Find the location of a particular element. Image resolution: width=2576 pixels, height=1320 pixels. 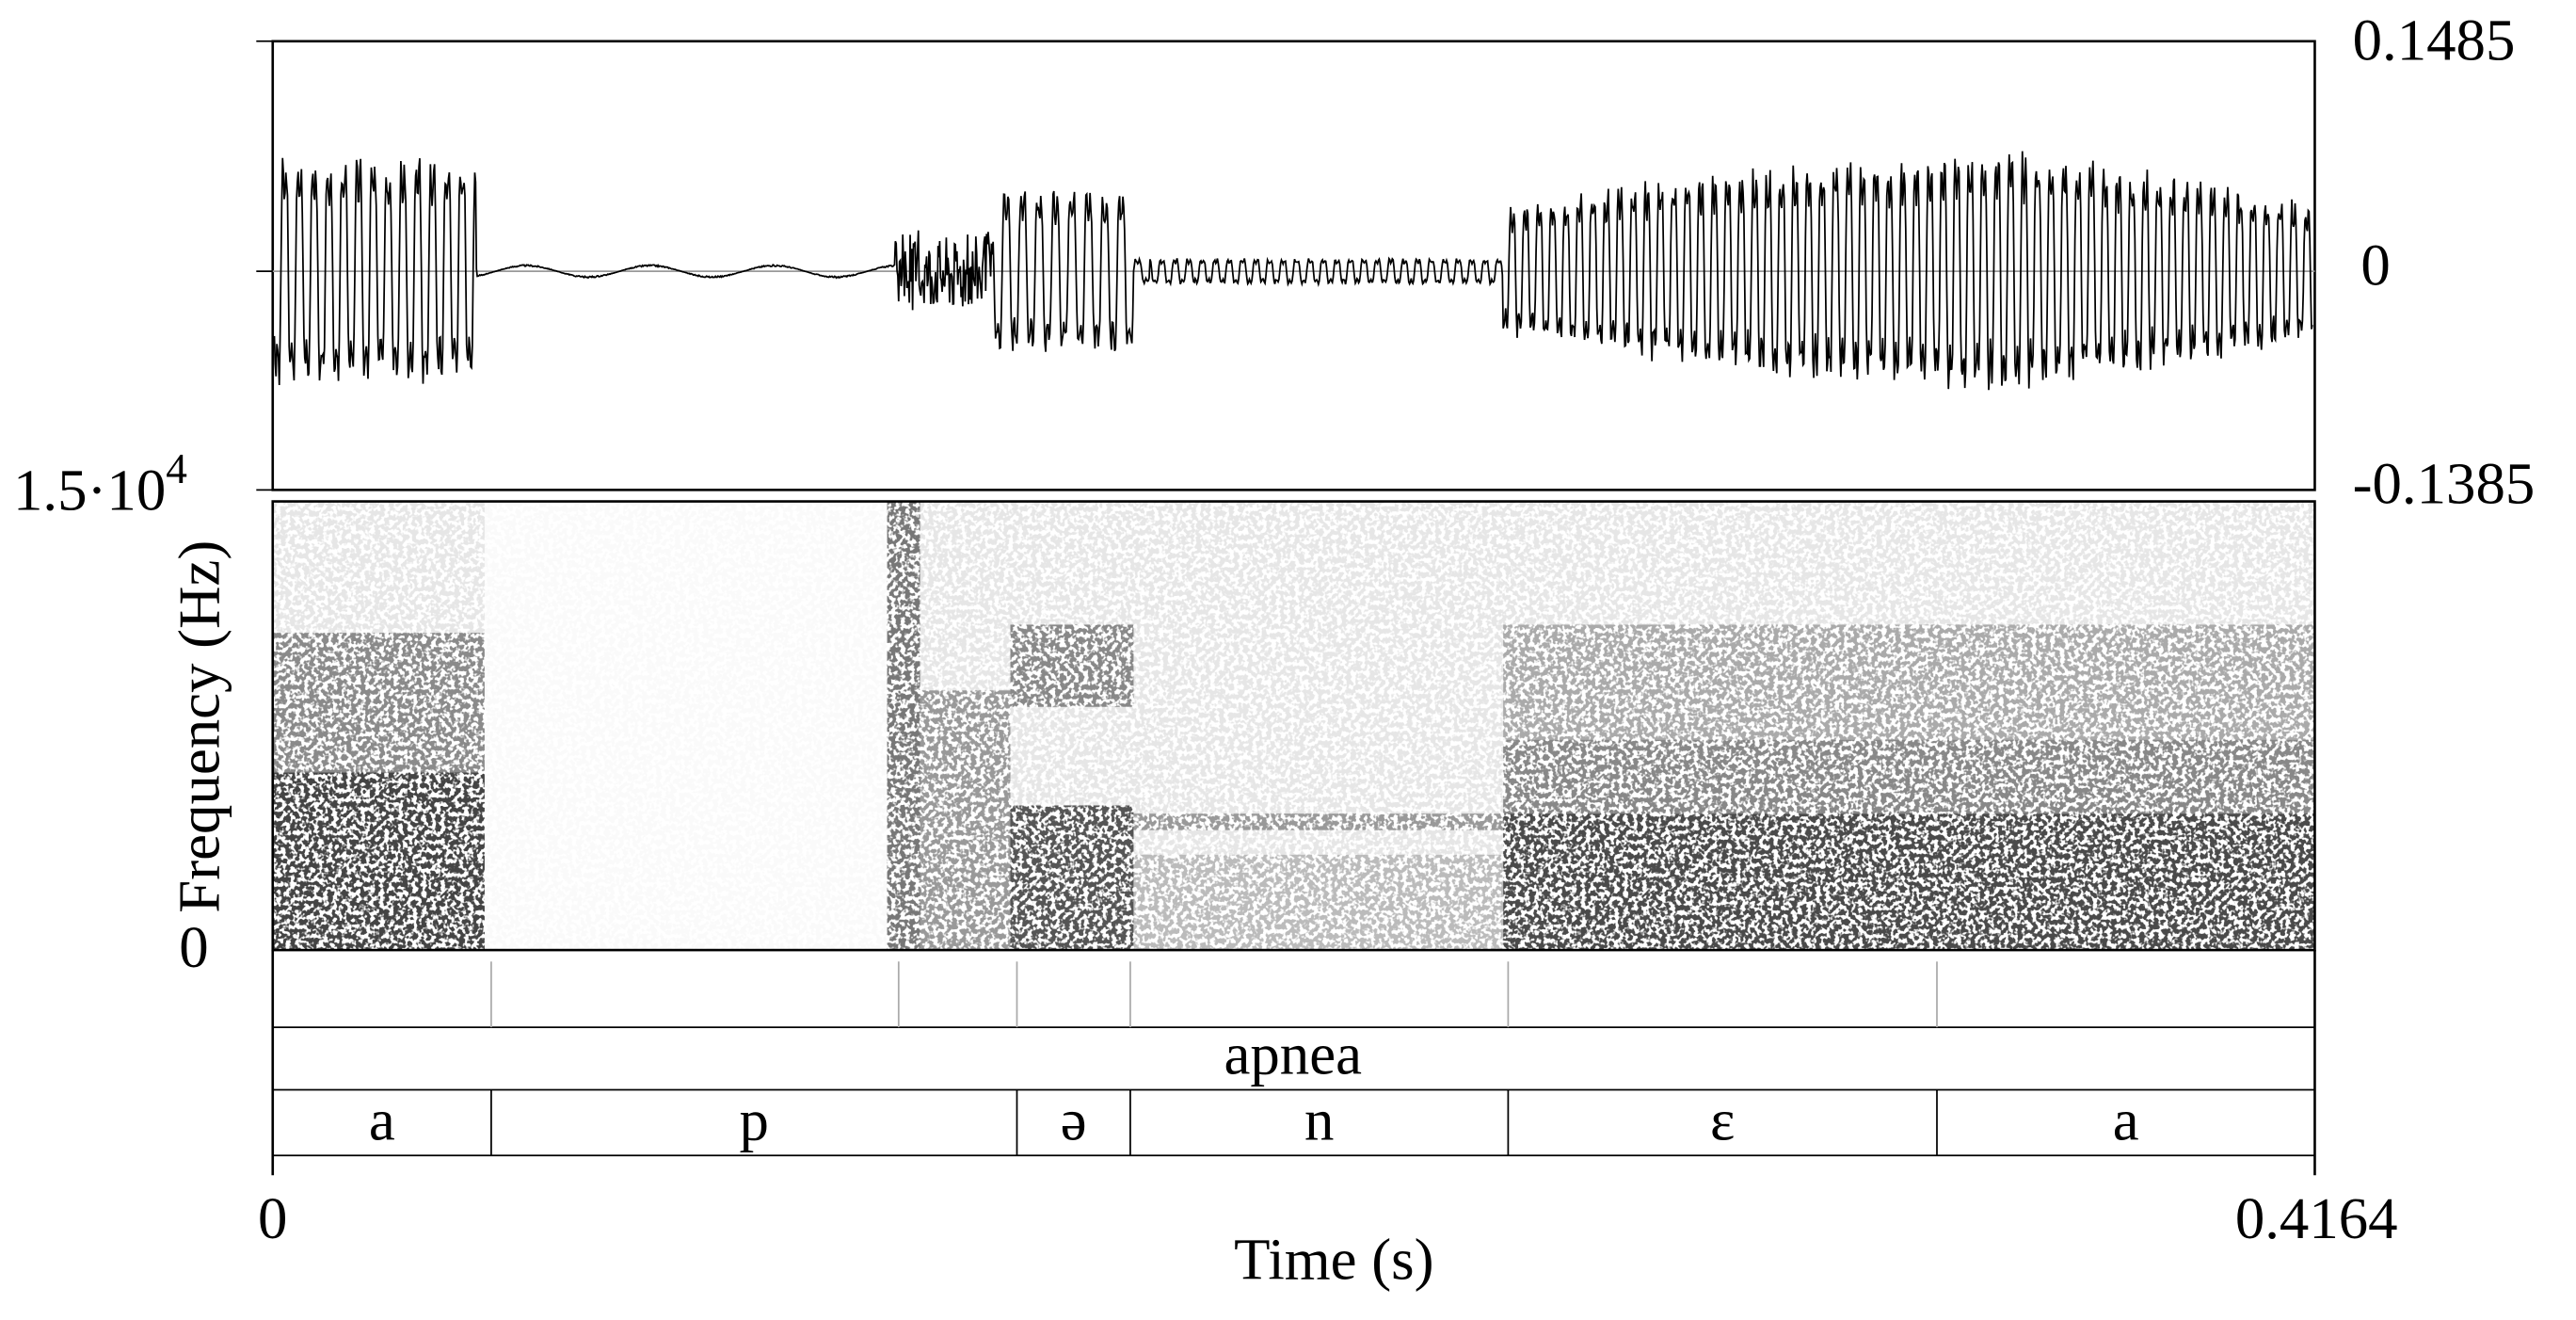

freq-max-base: 1.5·10 is located at coordinates (89, 490).